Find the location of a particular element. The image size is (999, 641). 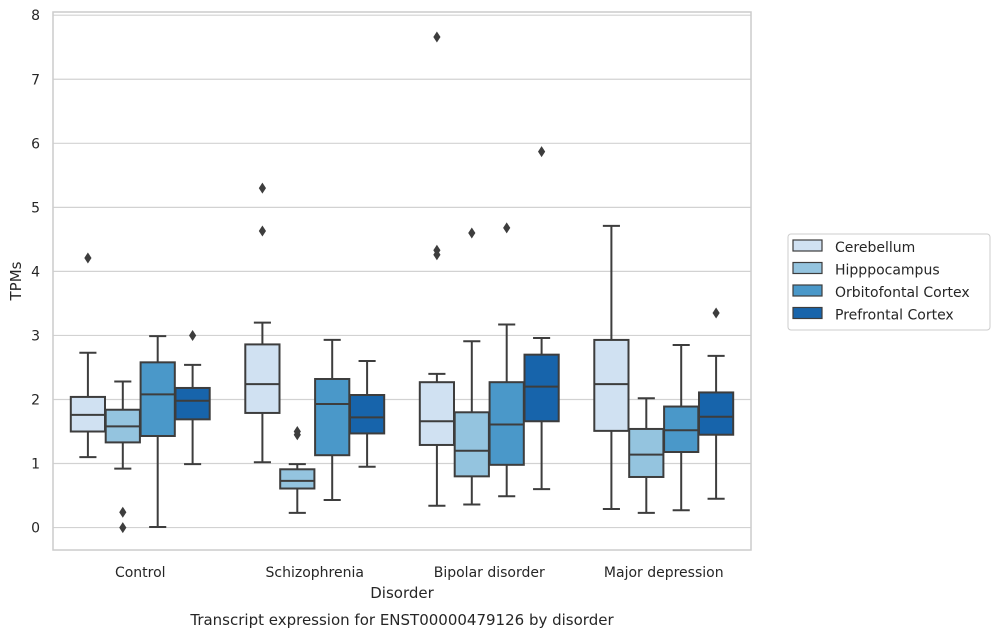

legend-label: Cerebellum is located at coordinates (875, 248).